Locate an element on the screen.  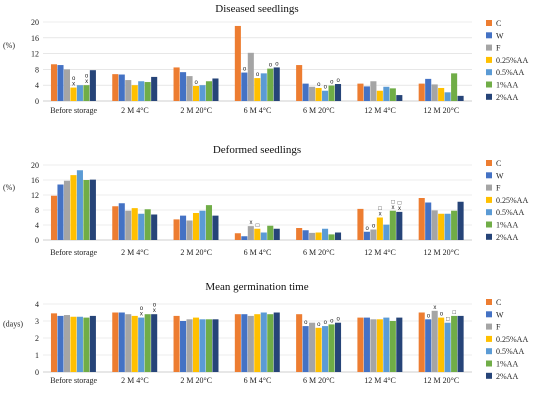
legend-label: C is located at coordinates (498, 23).